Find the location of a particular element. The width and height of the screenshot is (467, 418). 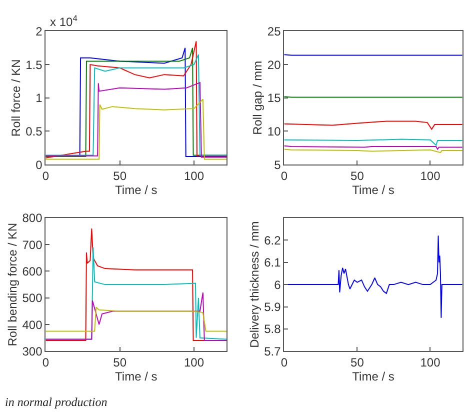

y-tick-label: 0.5 is located at coordinates (34, 131).